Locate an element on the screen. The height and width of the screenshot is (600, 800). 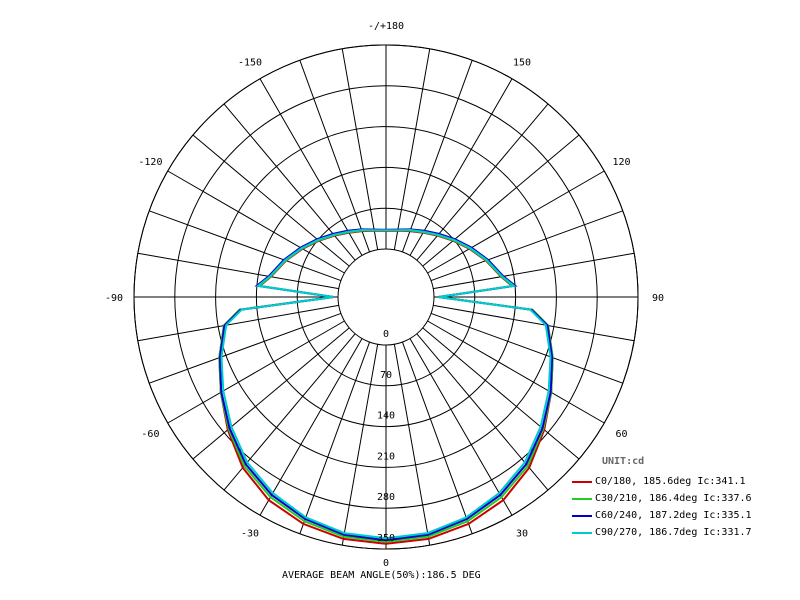
legend-item: C30/210, 186.4deg Ic:337.6 is located at coordinates (662, 498).